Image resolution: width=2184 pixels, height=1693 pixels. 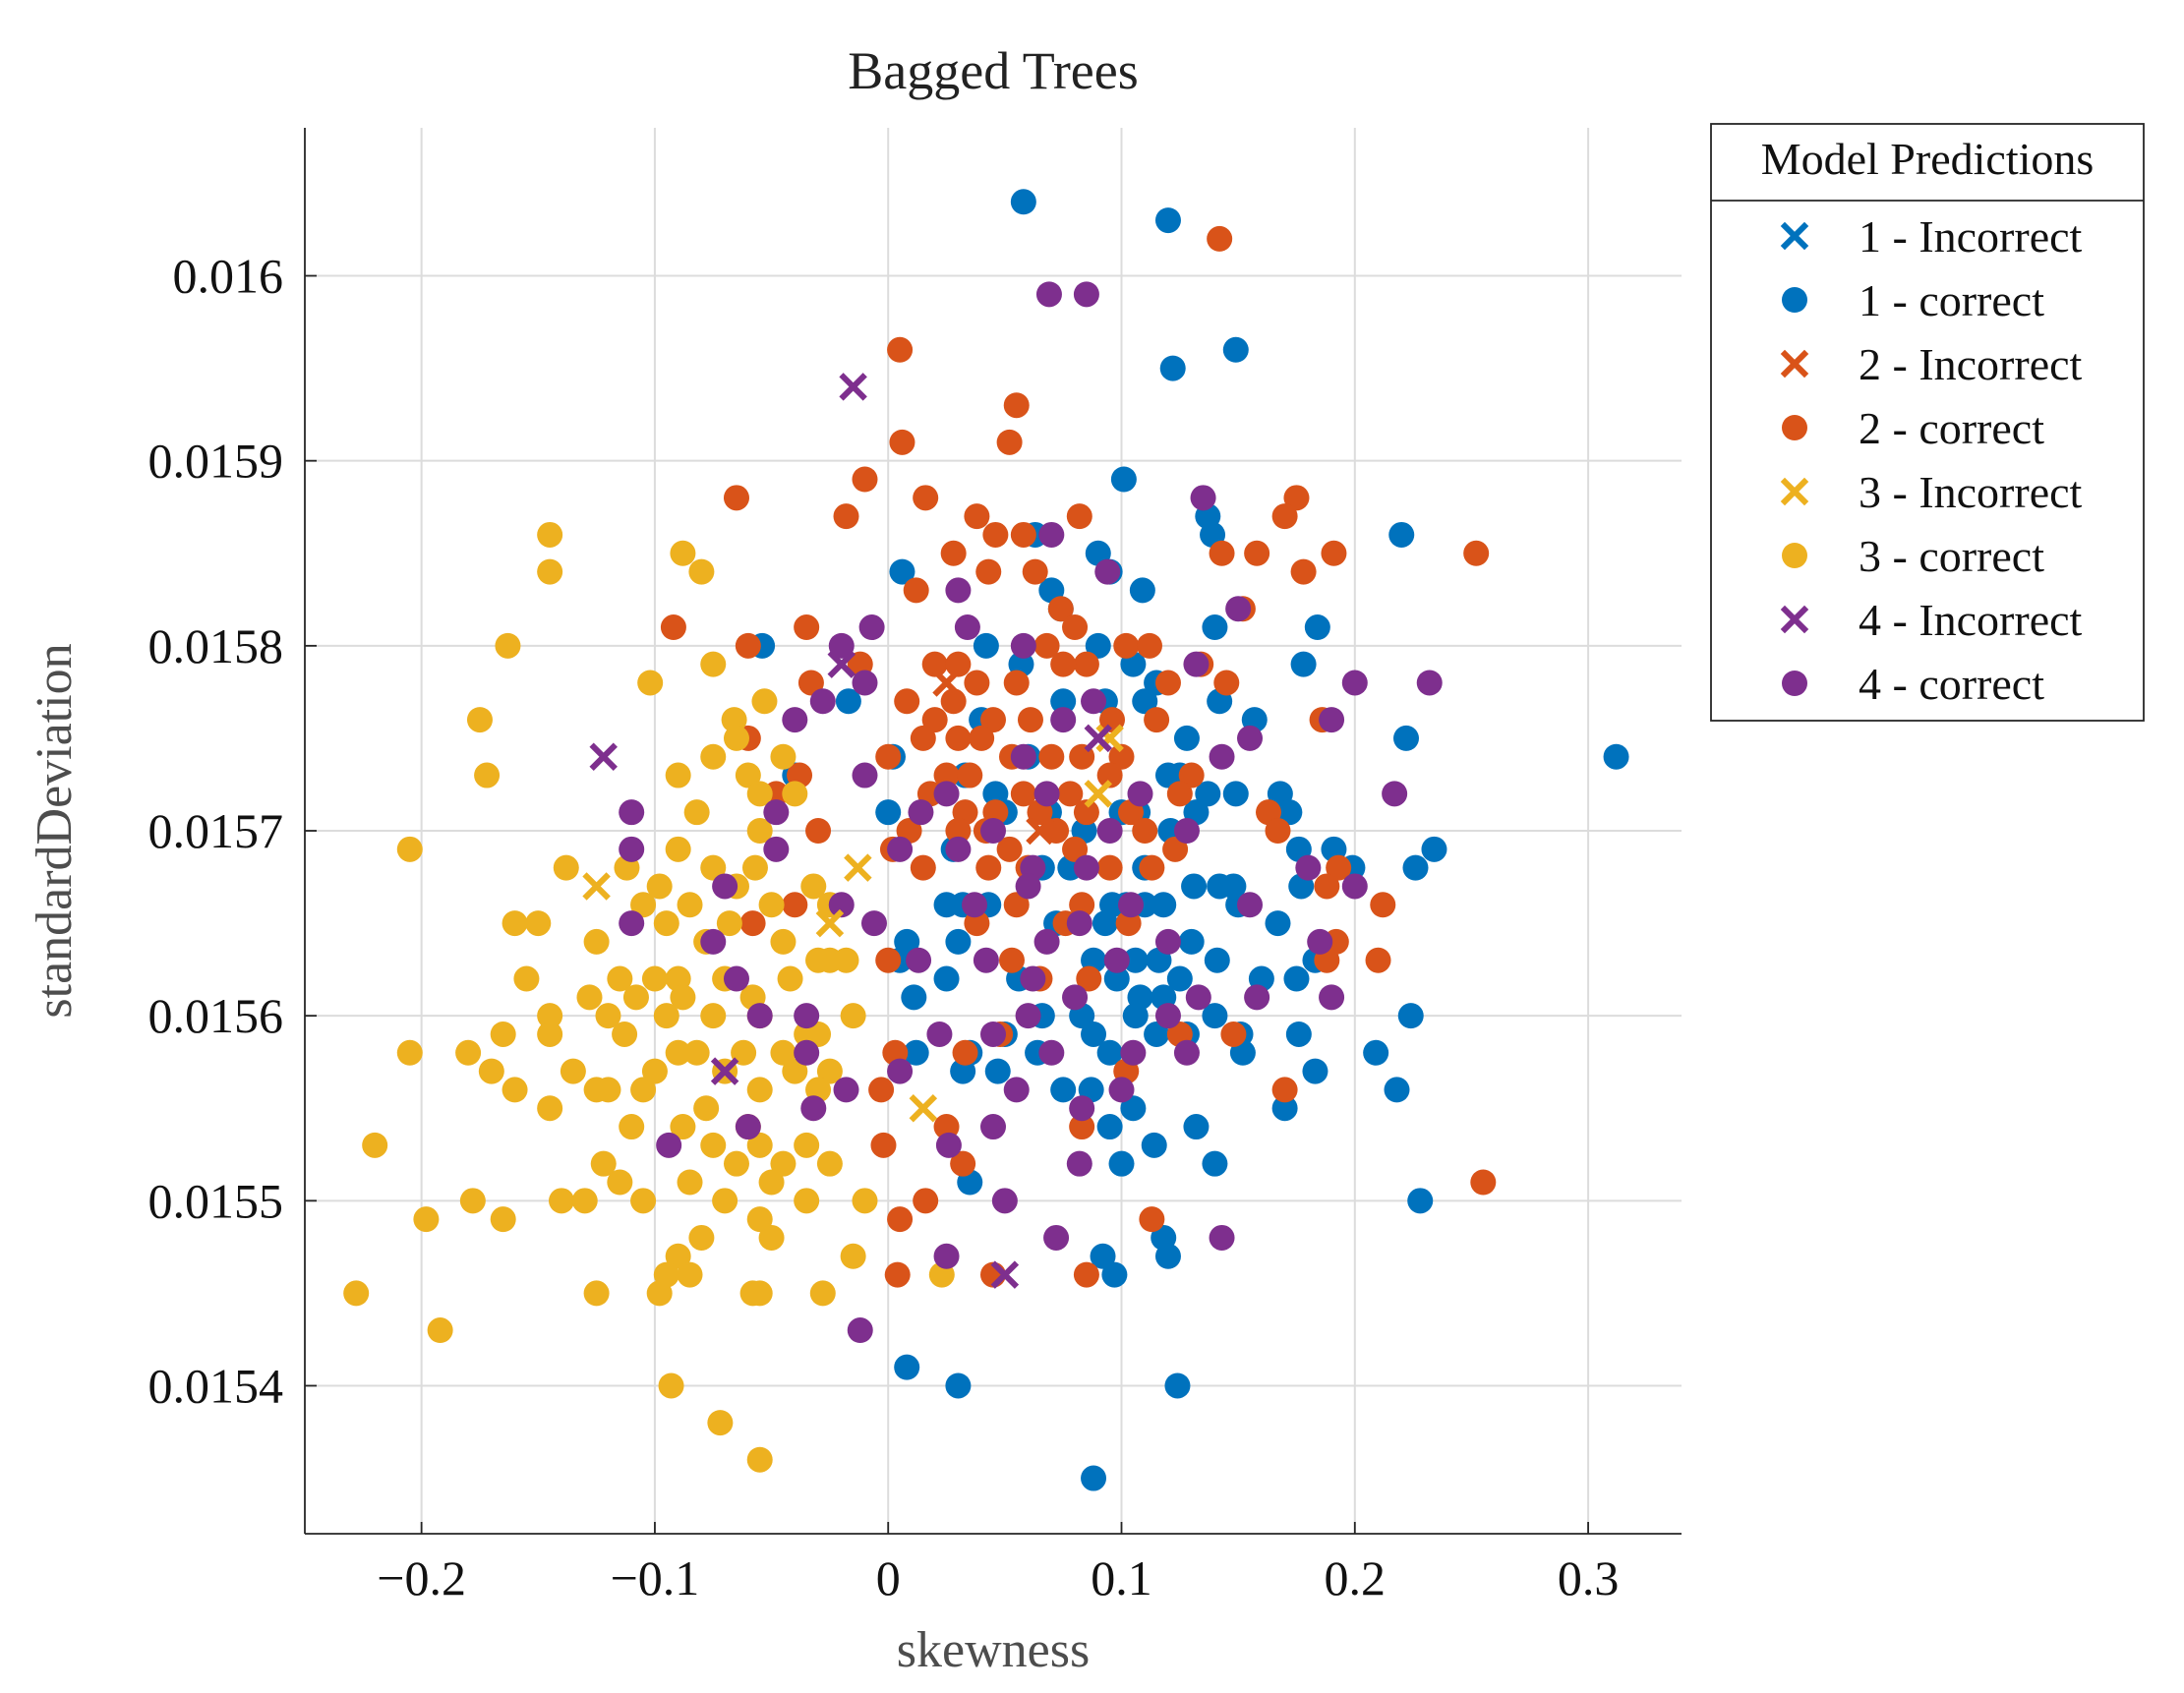 What do you see at coordinates (1794, 427) in the screenshot?
I see `legend-marker-dot` at bounding box center [1794, 427].